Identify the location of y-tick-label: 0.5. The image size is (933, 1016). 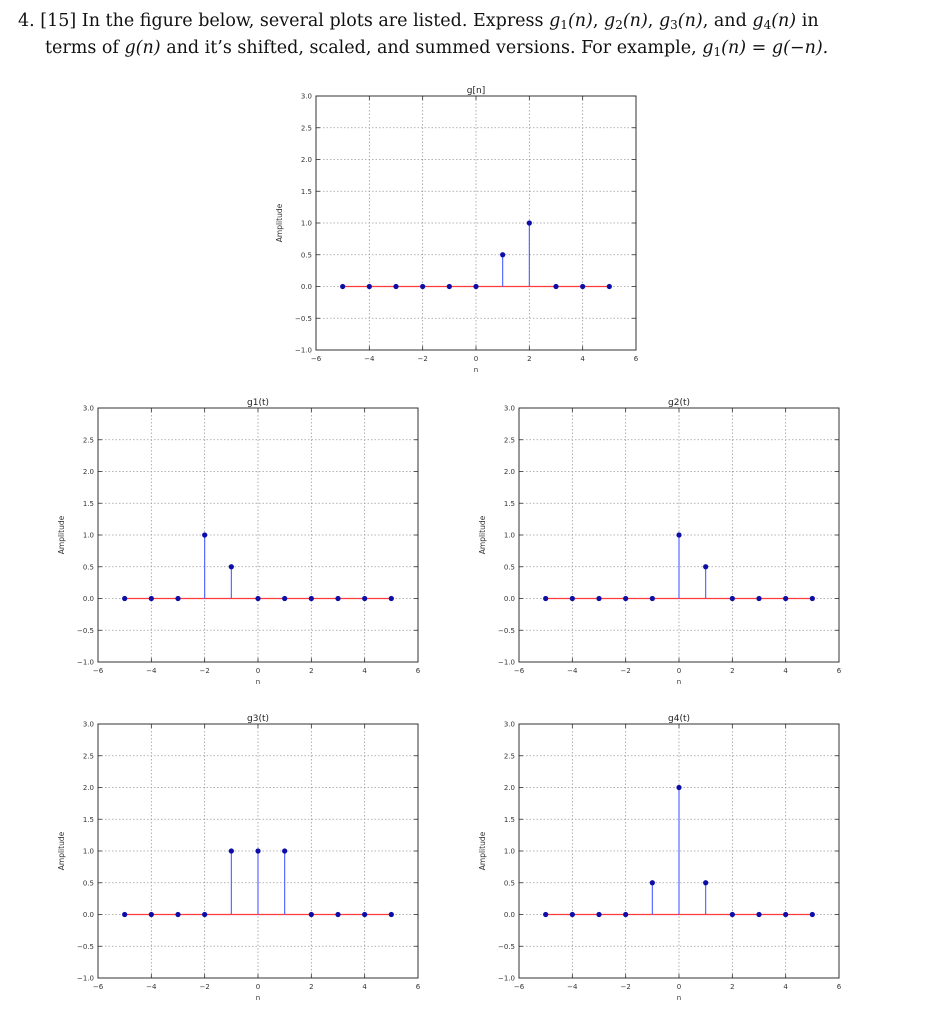
(306, 255).